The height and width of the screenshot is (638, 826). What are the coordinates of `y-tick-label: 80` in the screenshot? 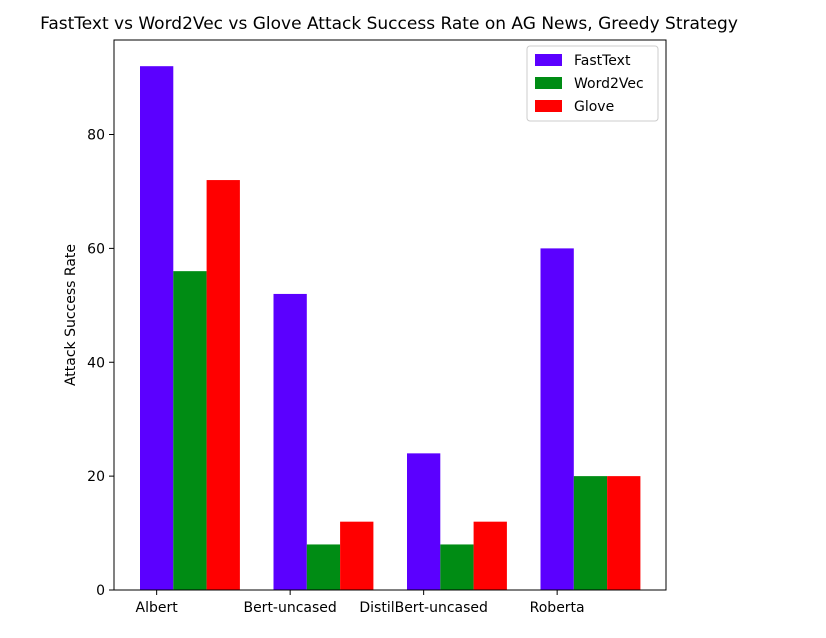 It's located at (96, 136).